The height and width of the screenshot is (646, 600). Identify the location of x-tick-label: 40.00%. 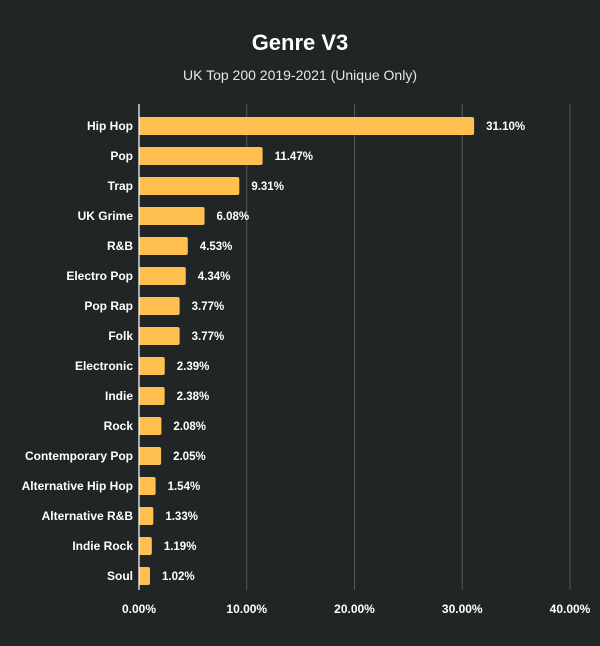
(570, 609).